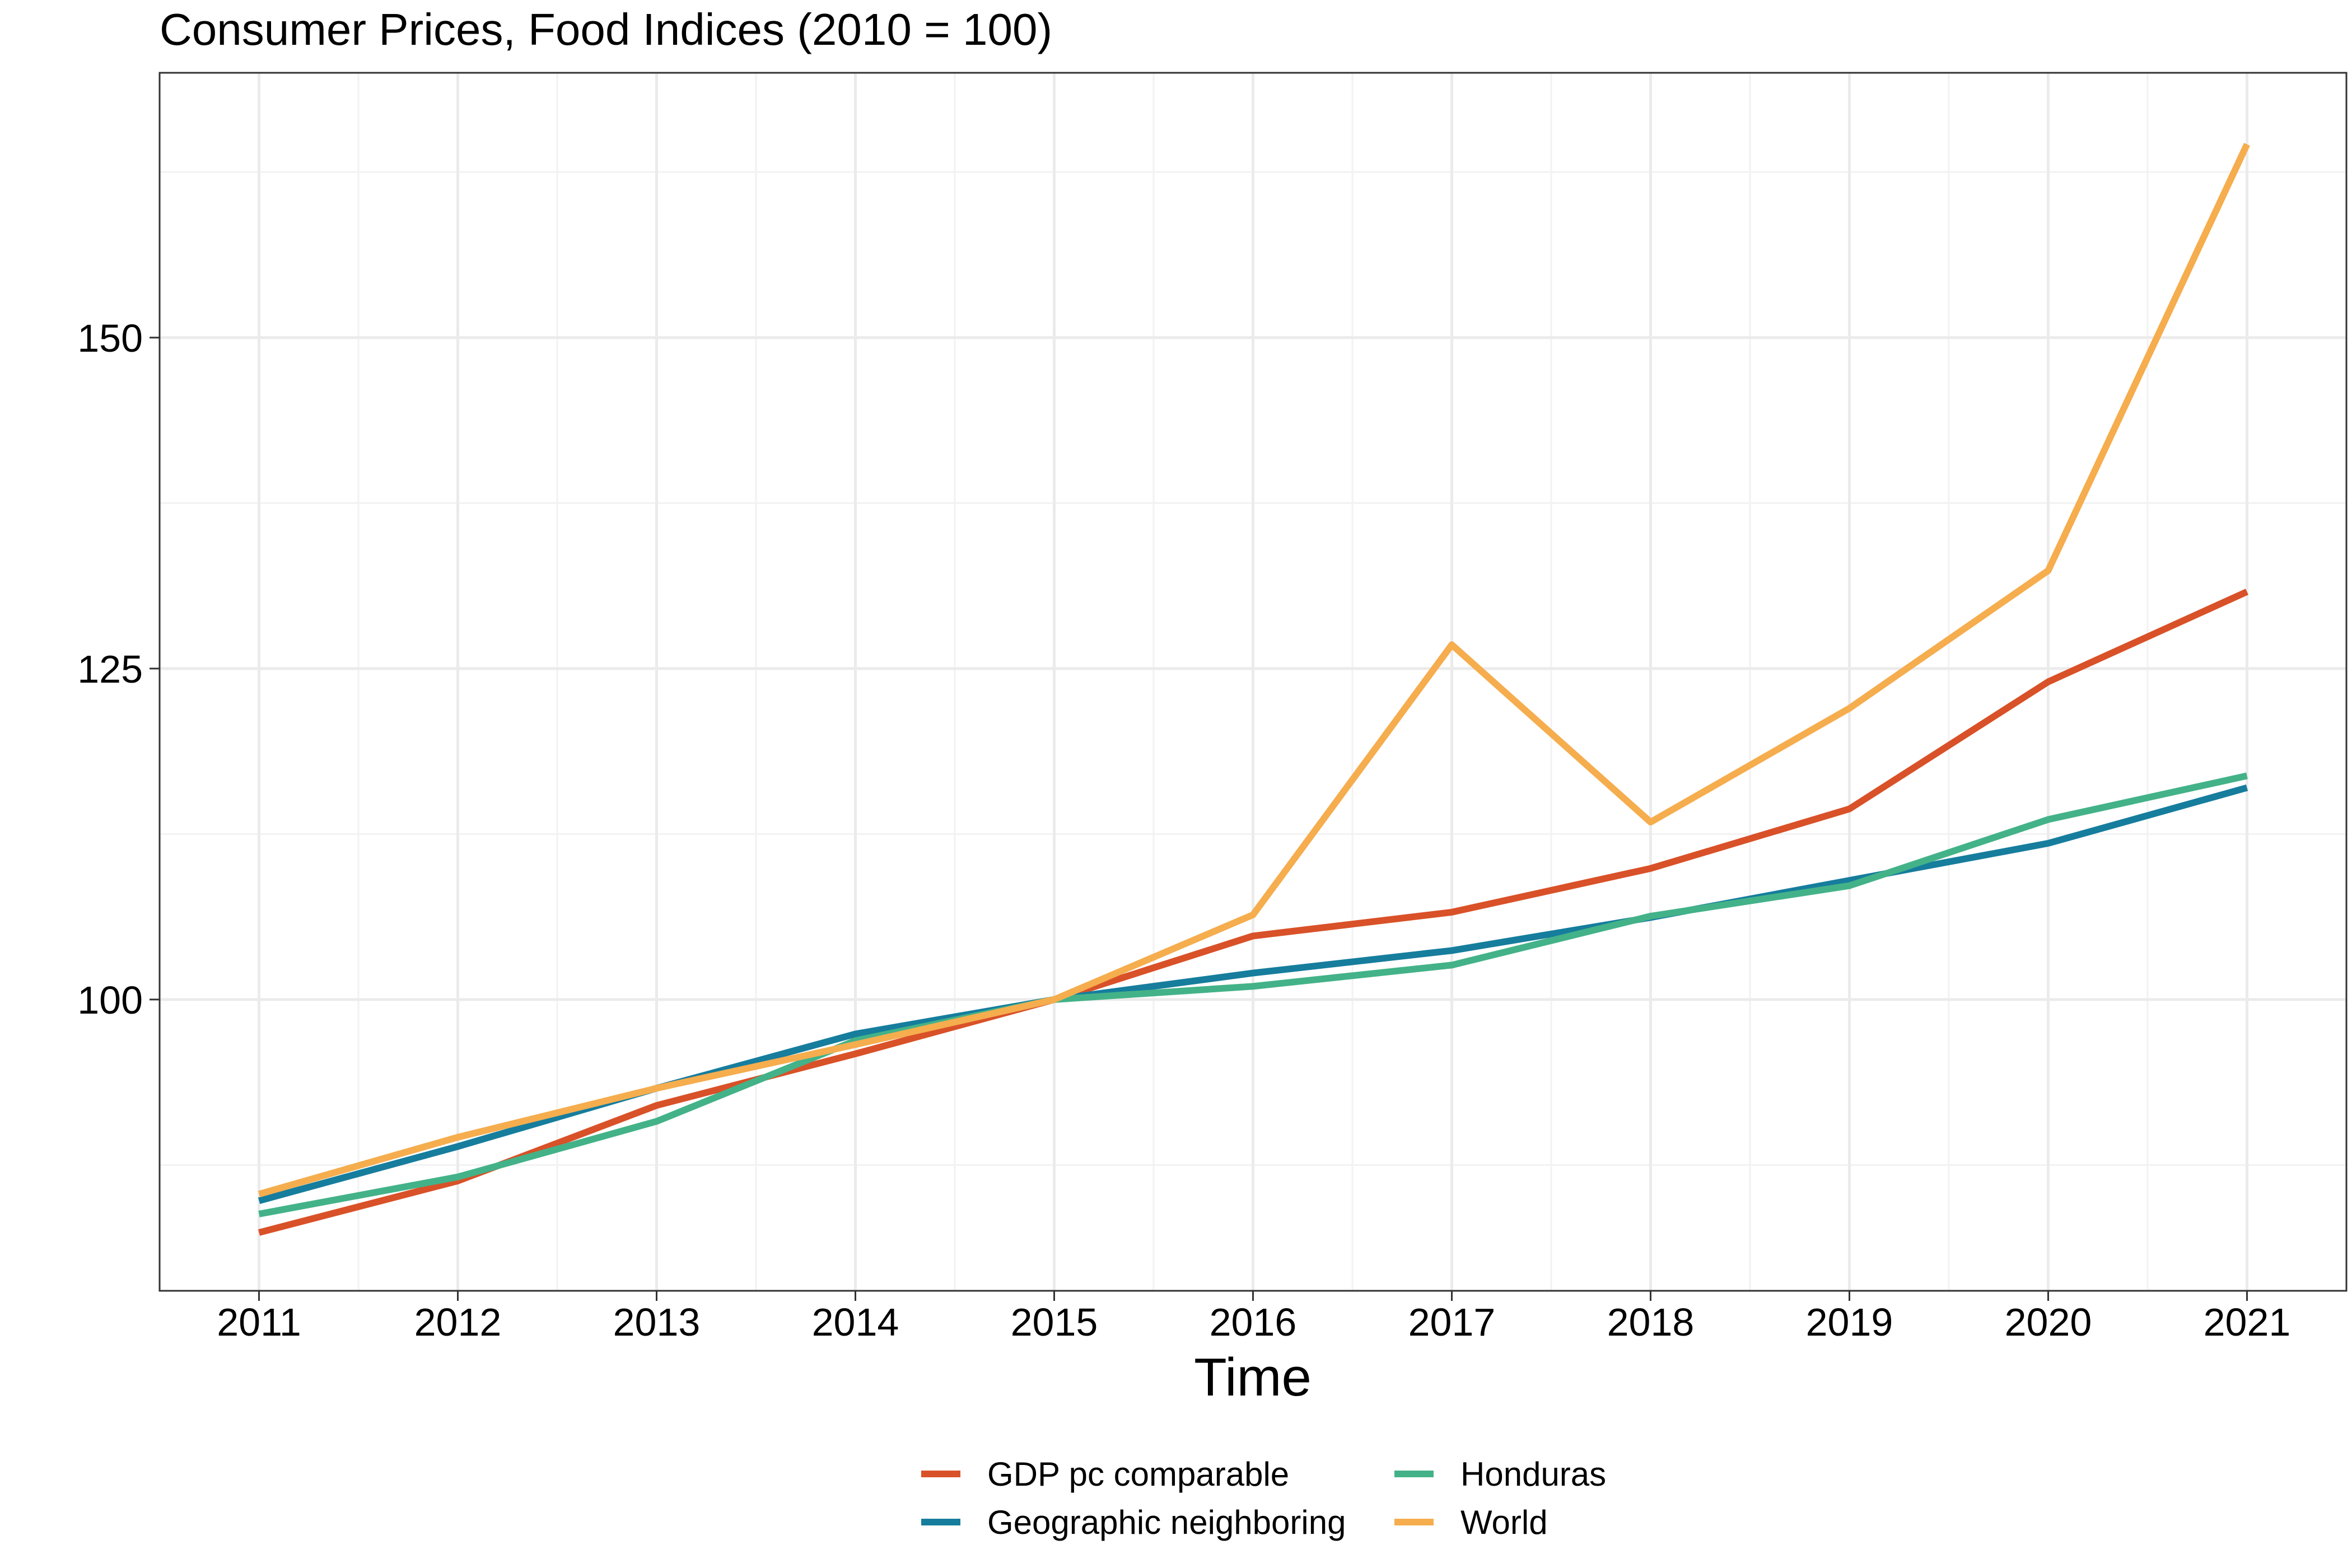  What do you see at coordinates (1166, 1523) in the screenshot?
I see `legend-label: Geographic neighboring` at bounding box center [1166, 1523].